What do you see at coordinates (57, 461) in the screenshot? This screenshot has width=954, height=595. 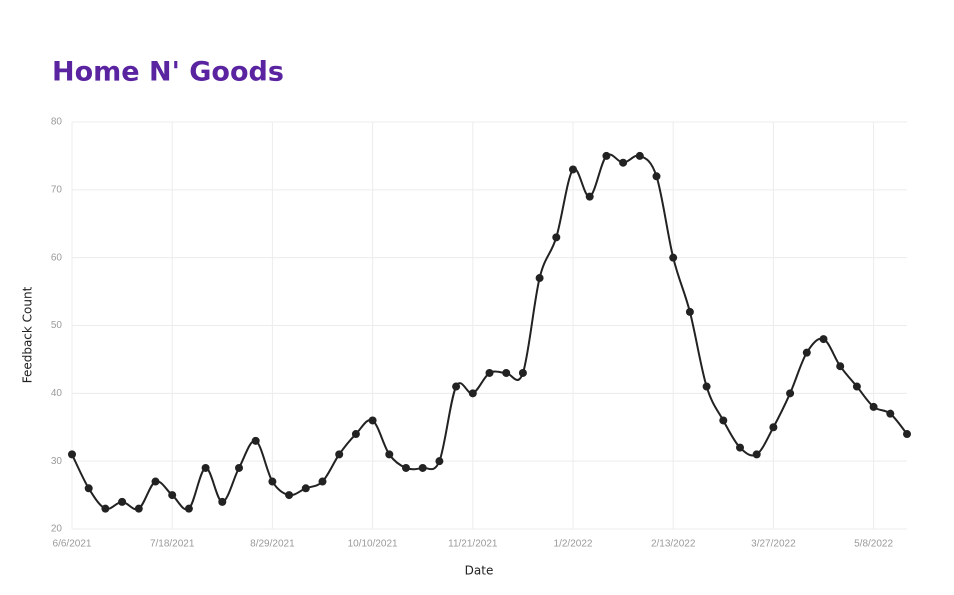 I see `y-tick-label: 30` at bounding box center [57, 461].